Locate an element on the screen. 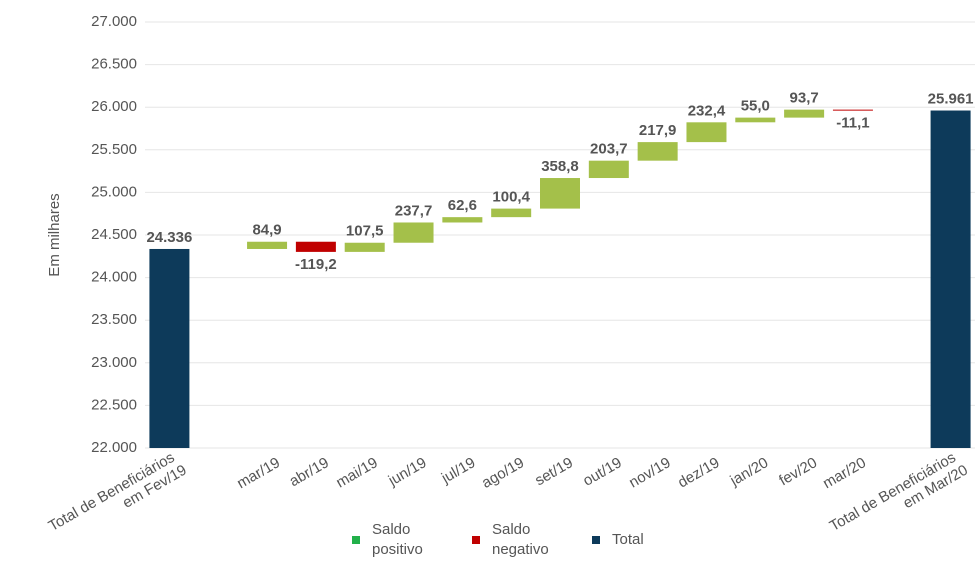  y-axis-label: Em milhares is located at coordinates (54, 234).